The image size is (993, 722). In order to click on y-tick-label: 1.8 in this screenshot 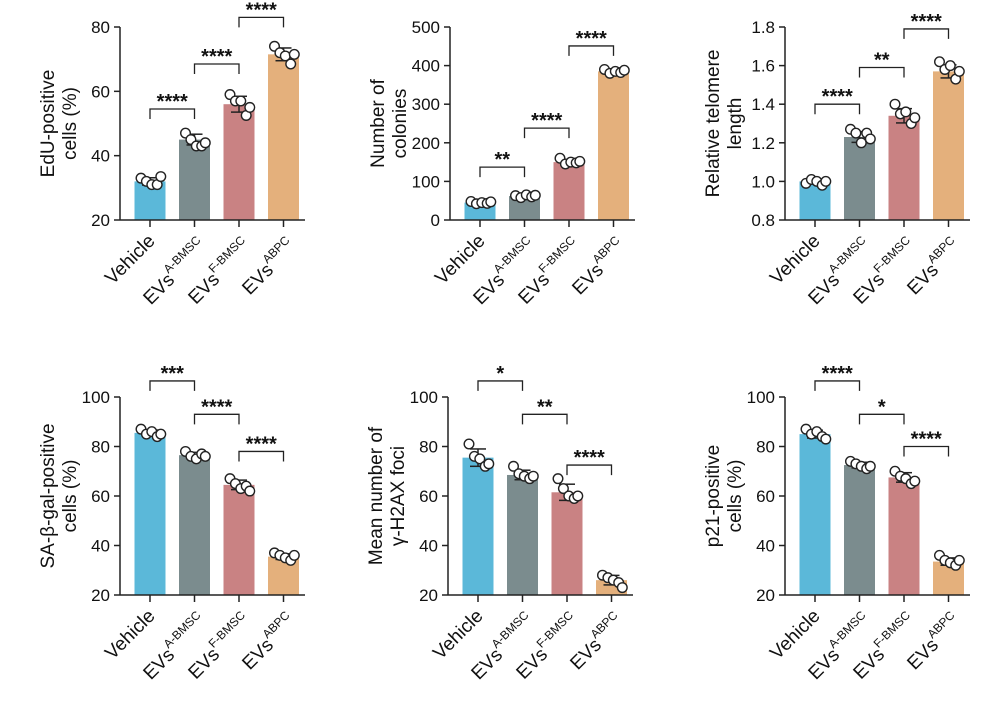, I will do `click(763, 27)`.